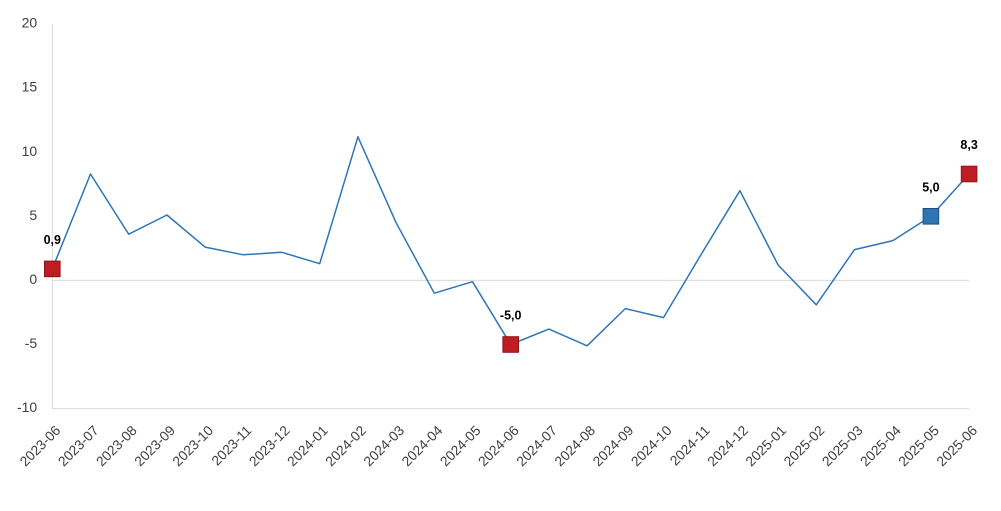 This screenshot has height=511, width=1001. What do you see at coordinates (30, 151) in the screenshot?
I see `svg-text: 10` at bounding box center [30, 151].